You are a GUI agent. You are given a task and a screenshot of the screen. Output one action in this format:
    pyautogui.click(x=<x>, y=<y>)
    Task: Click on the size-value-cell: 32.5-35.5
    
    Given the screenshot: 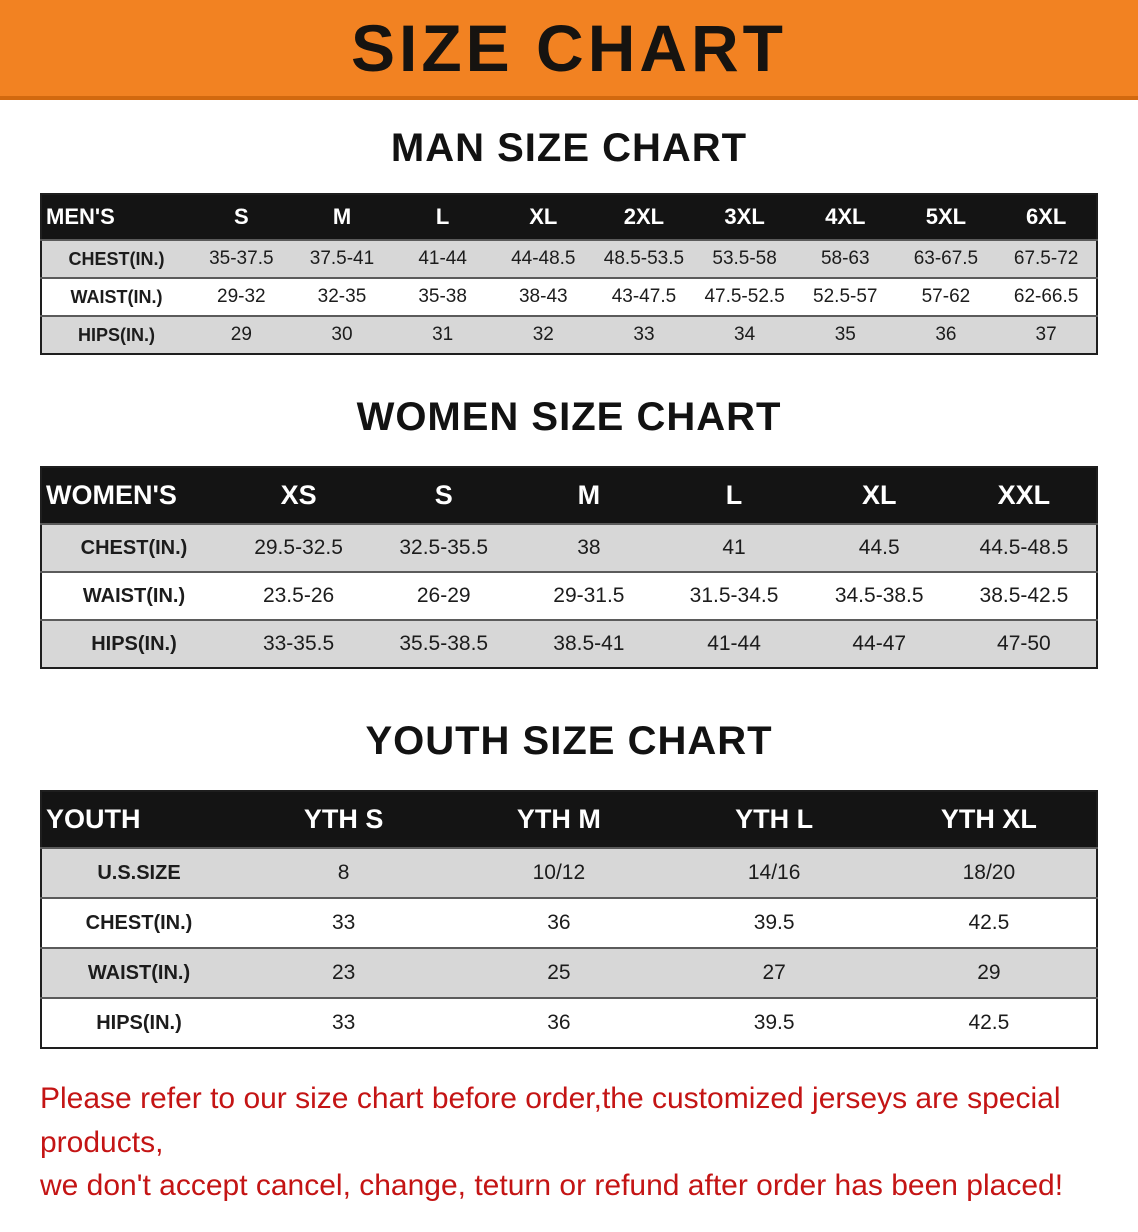 What is the action you would take?
    pyautogui.click(x=444, y=547)
    